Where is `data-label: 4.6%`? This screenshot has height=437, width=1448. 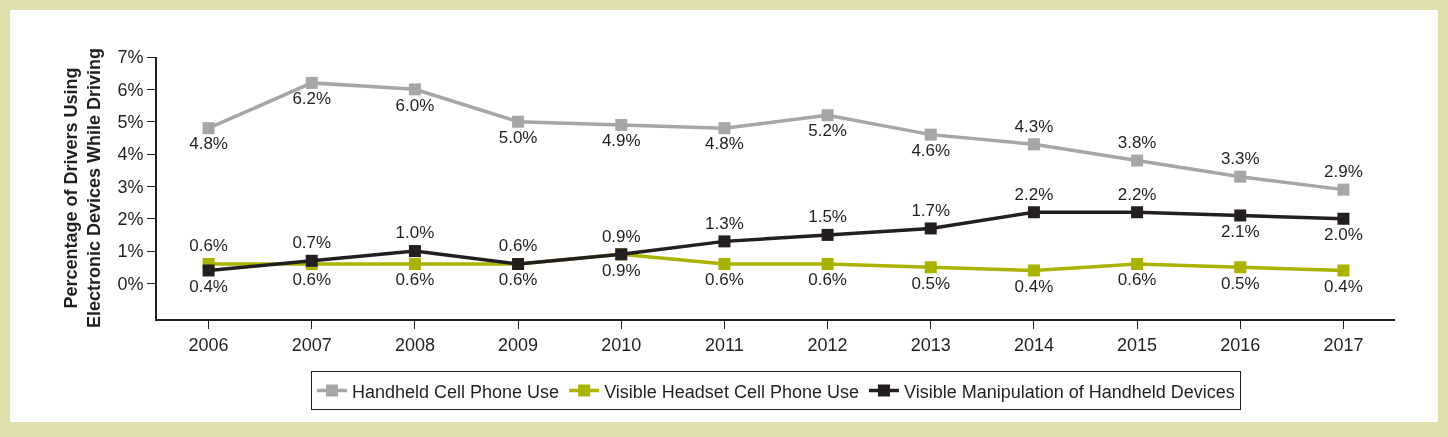 data-label: 4.6% is located at coordinates (931, 150).